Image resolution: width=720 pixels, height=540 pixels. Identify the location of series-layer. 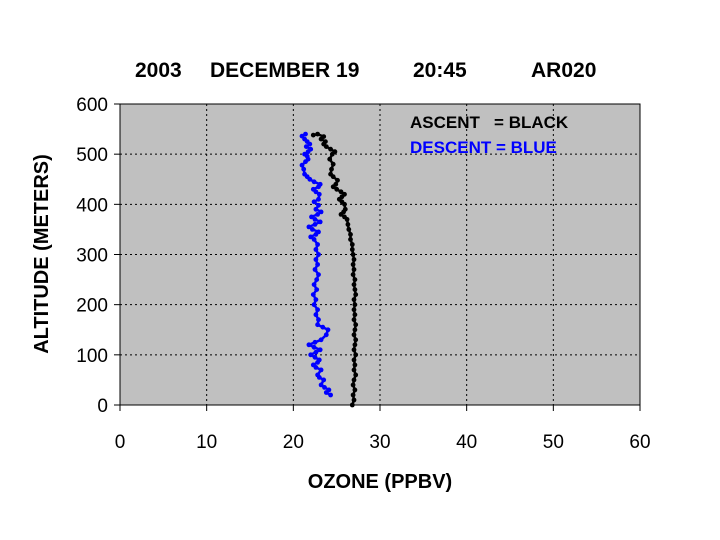
(329, 269).